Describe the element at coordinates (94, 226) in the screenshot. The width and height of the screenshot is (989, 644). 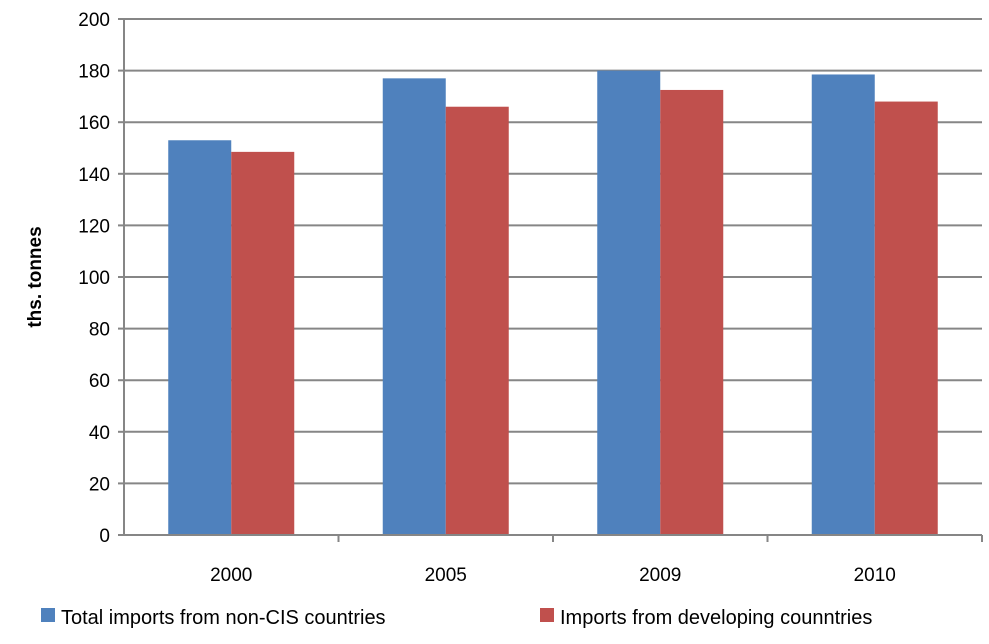
I see `y-tick-label: 120` at that location.